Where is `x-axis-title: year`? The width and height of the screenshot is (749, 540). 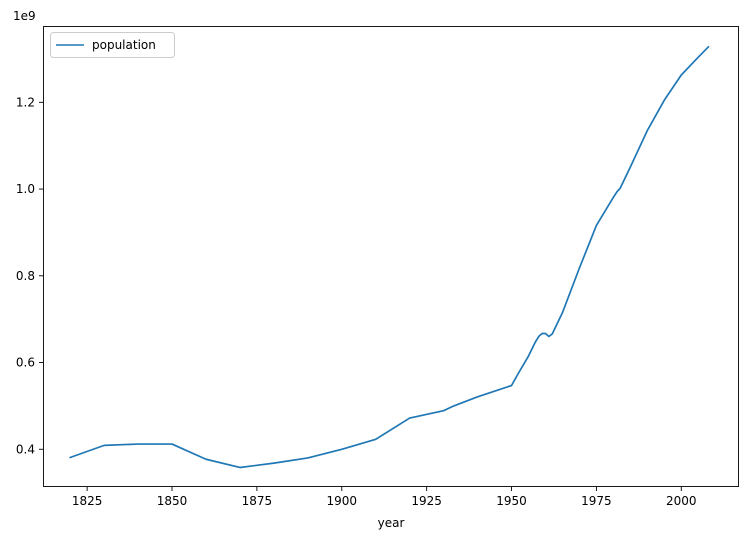 x-axis-title: year is located at coordinates (391, 523).